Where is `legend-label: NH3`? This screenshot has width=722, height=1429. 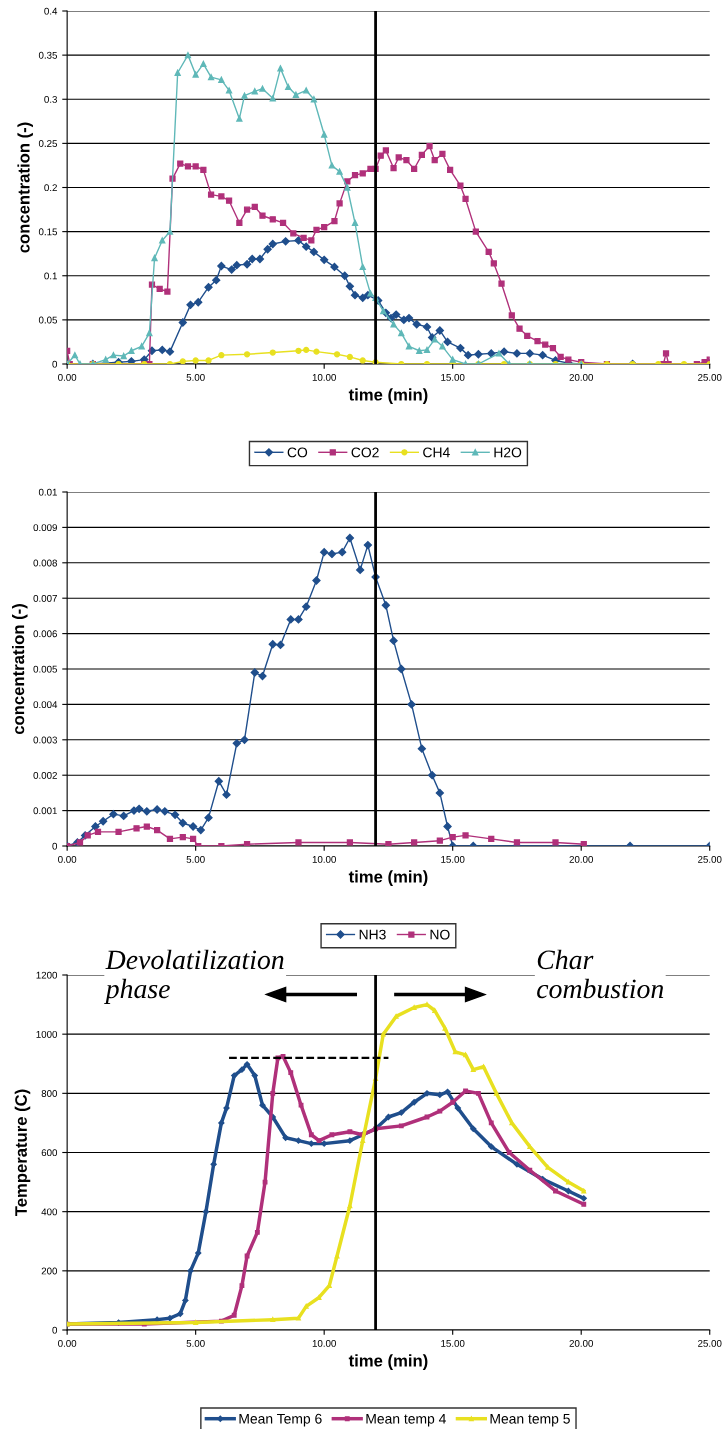
legend-label: NH3 is located at coordinates (372, 934).